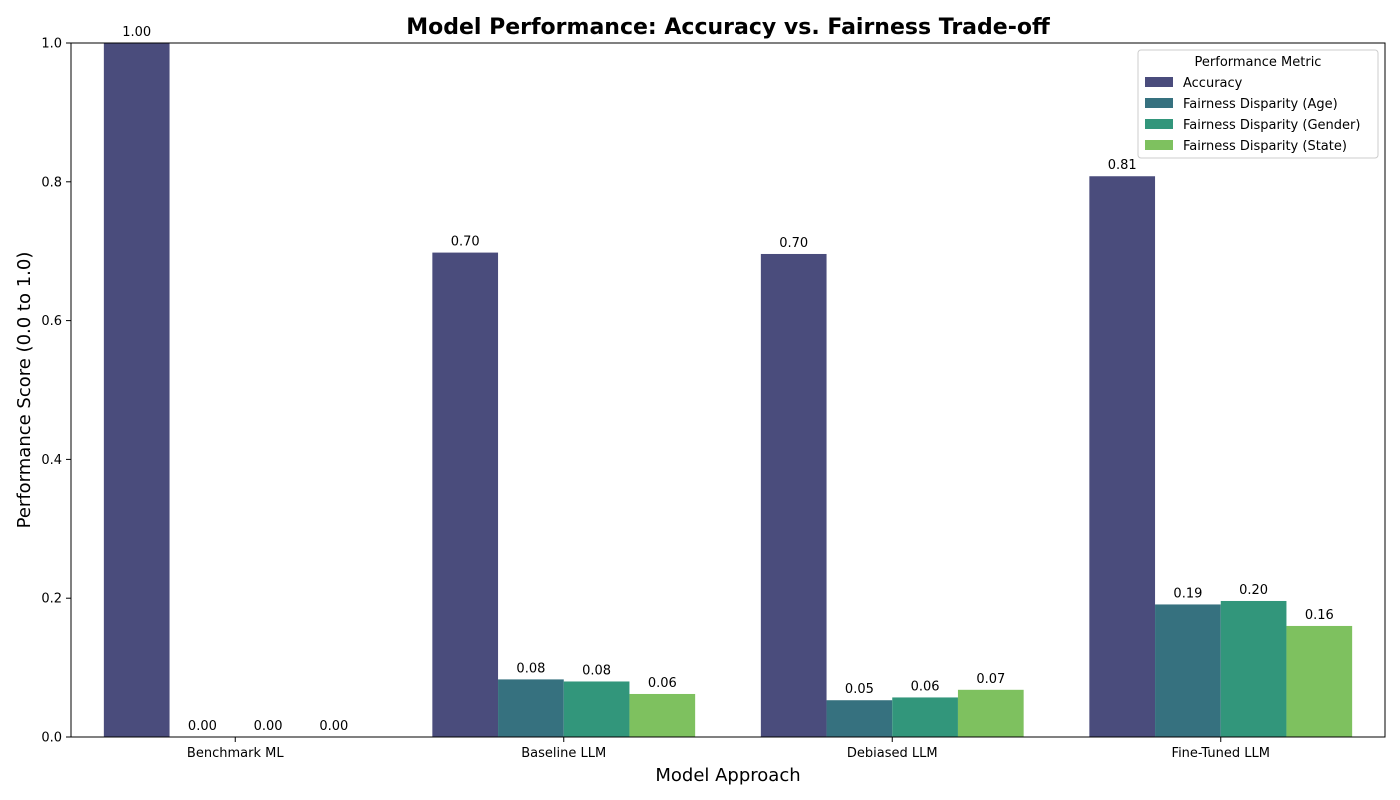  I want to click on legend-label: Fairness Disparity (Age), so click(1260, 104).